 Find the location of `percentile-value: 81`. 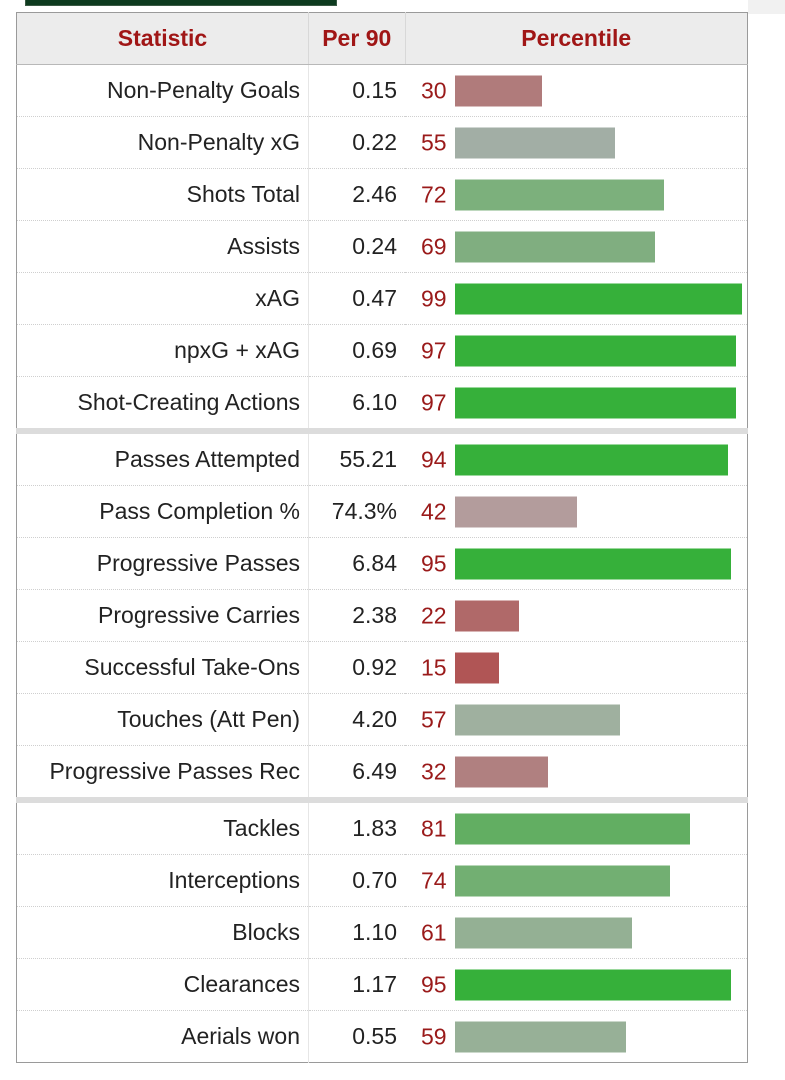

percentile-value: 81 is located at coordinates (434, 828).